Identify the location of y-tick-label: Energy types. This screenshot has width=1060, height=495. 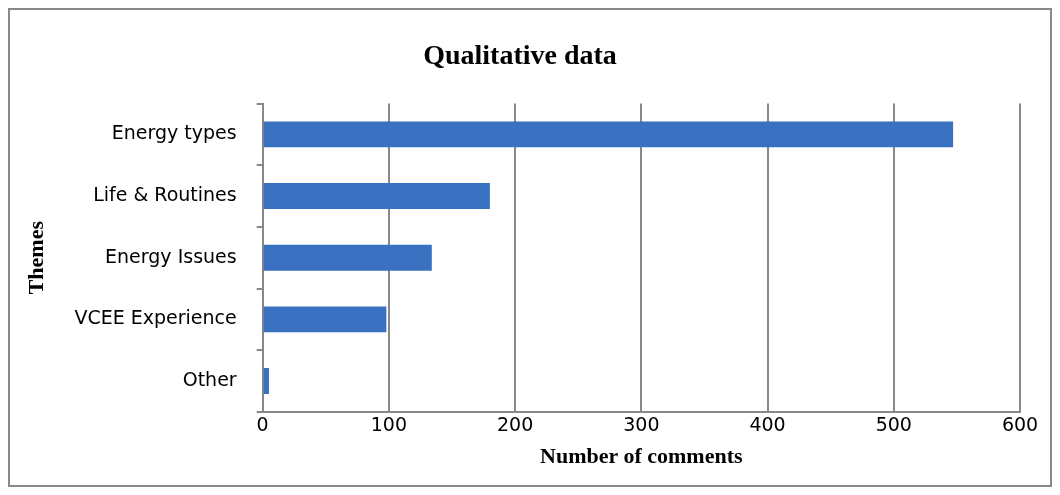
(174, 132).